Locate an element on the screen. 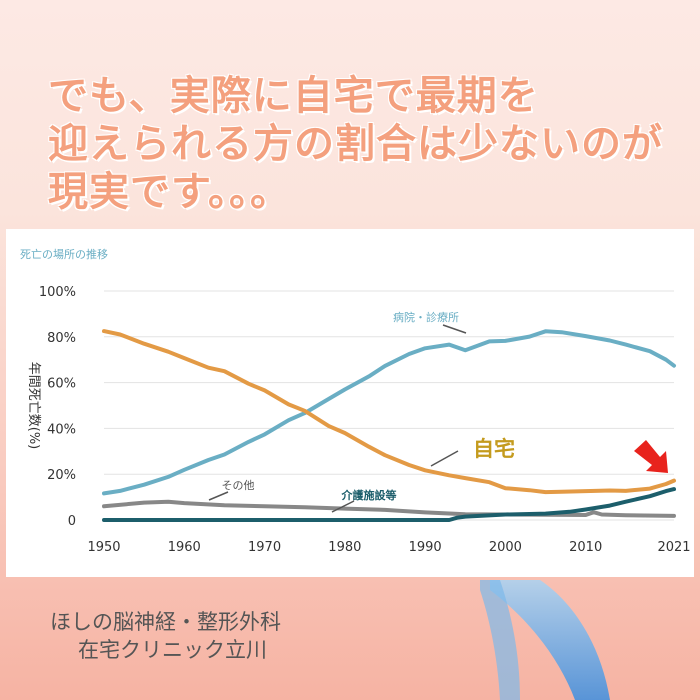  x-tick-label: 2010 is located at coordinates (585, 547).